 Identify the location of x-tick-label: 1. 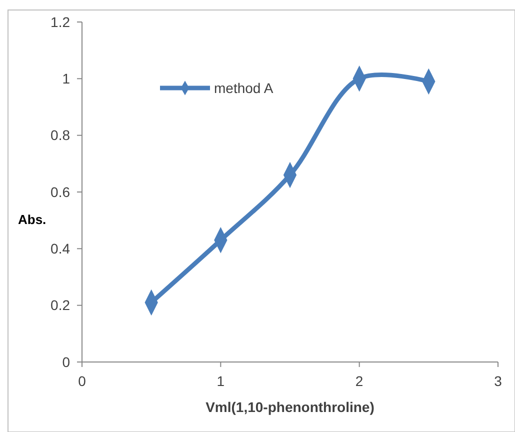
(220, 381).